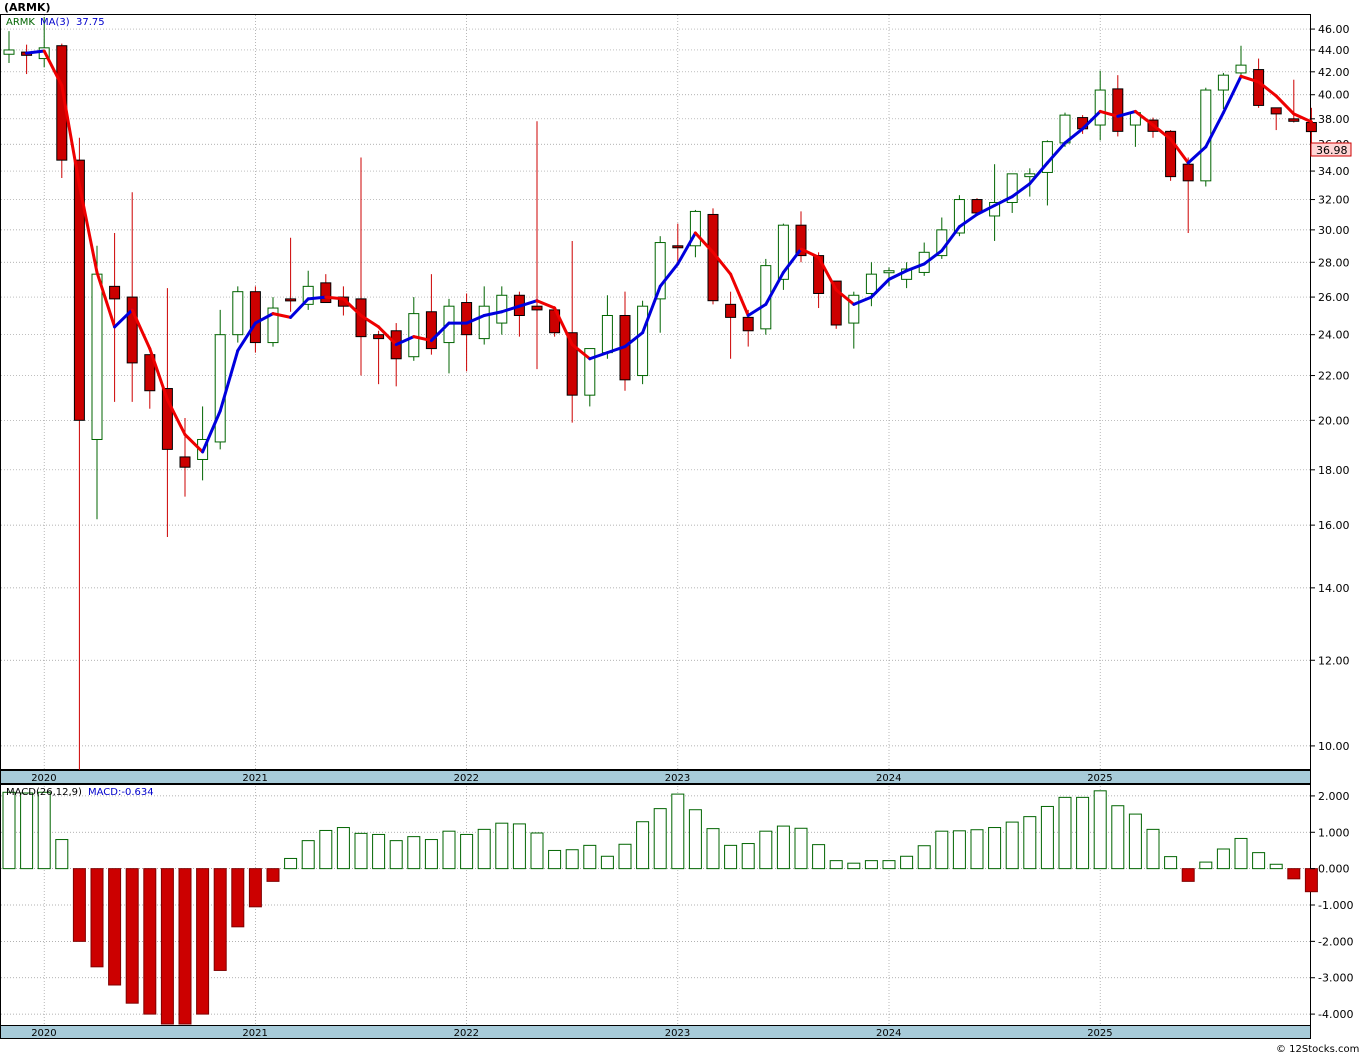  What do you see at coordinates (1334, 420) in the screenshot?
I see `price-tick-label: 20.00` at bounding box center [1334, 420].